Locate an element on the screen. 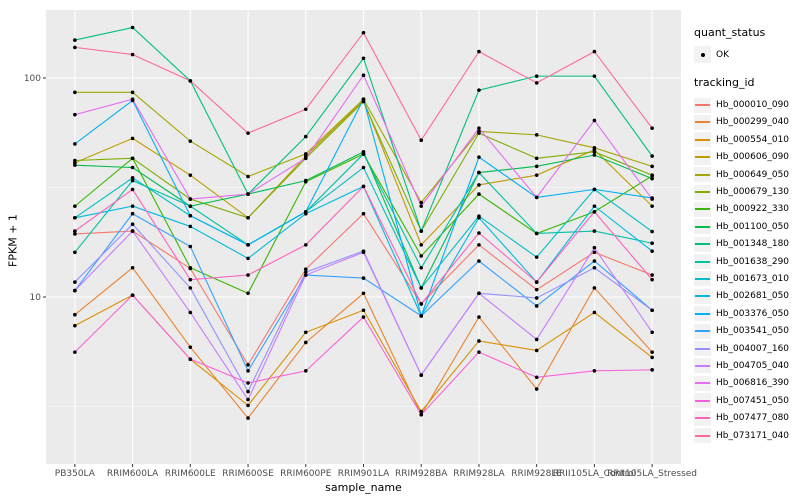 The height and width of the screenshot is (500, 800). legend-item: Hb_000649_050 is located at coordinates (747, 174).